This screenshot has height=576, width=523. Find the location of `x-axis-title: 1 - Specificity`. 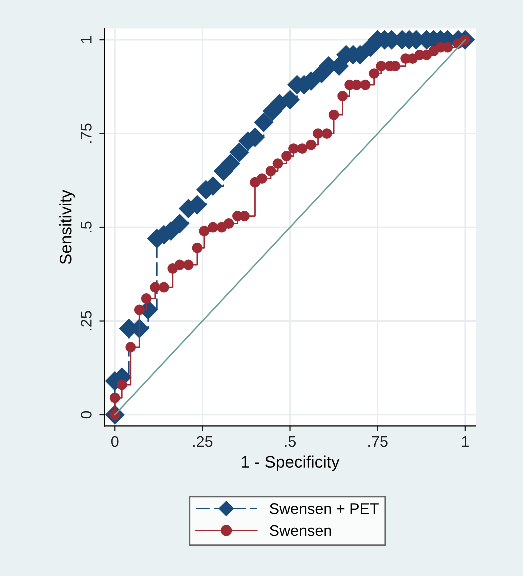

x-axis-title: 1 - Specificity is located at coordinates (291, 464).